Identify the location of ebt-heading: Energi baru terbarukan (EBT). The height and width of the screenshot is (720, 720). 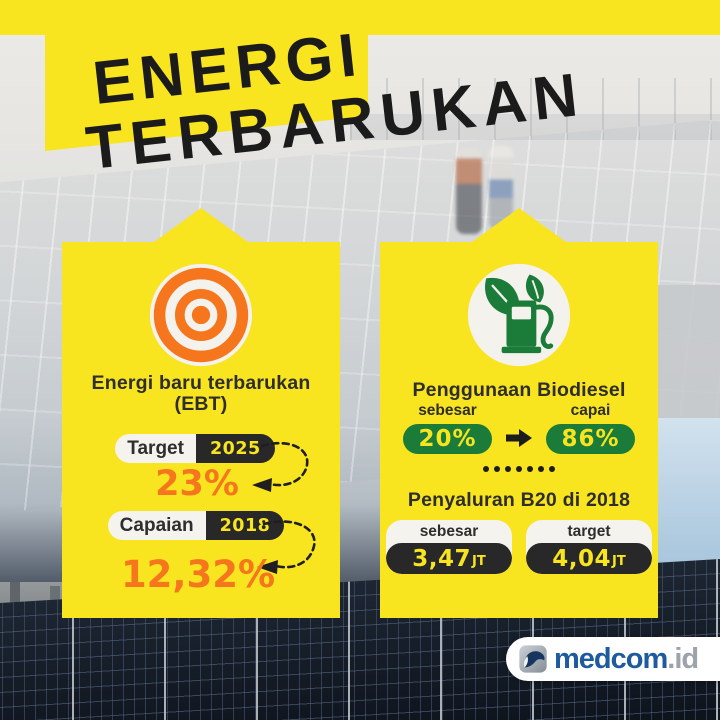
(201, 394).